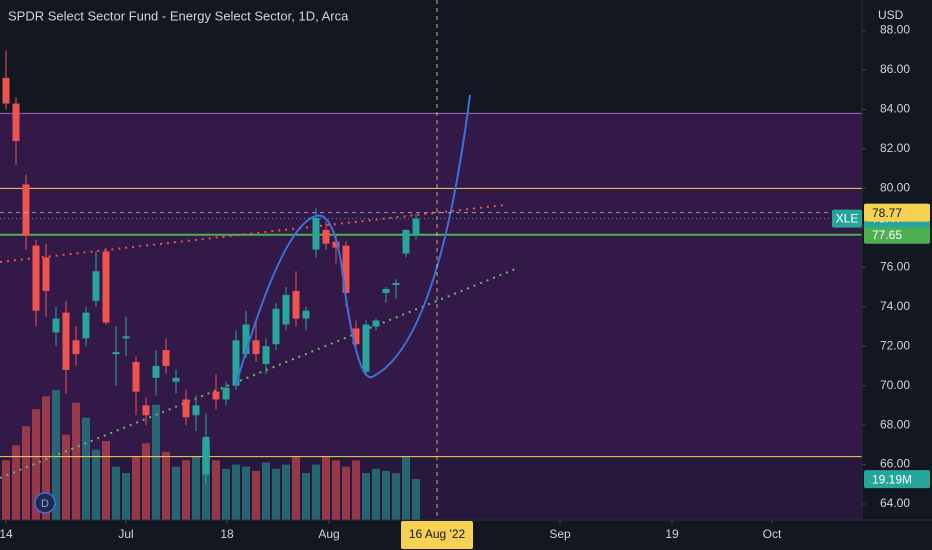  I want to click on y-tick-label: 80.00, so click(895, 188).